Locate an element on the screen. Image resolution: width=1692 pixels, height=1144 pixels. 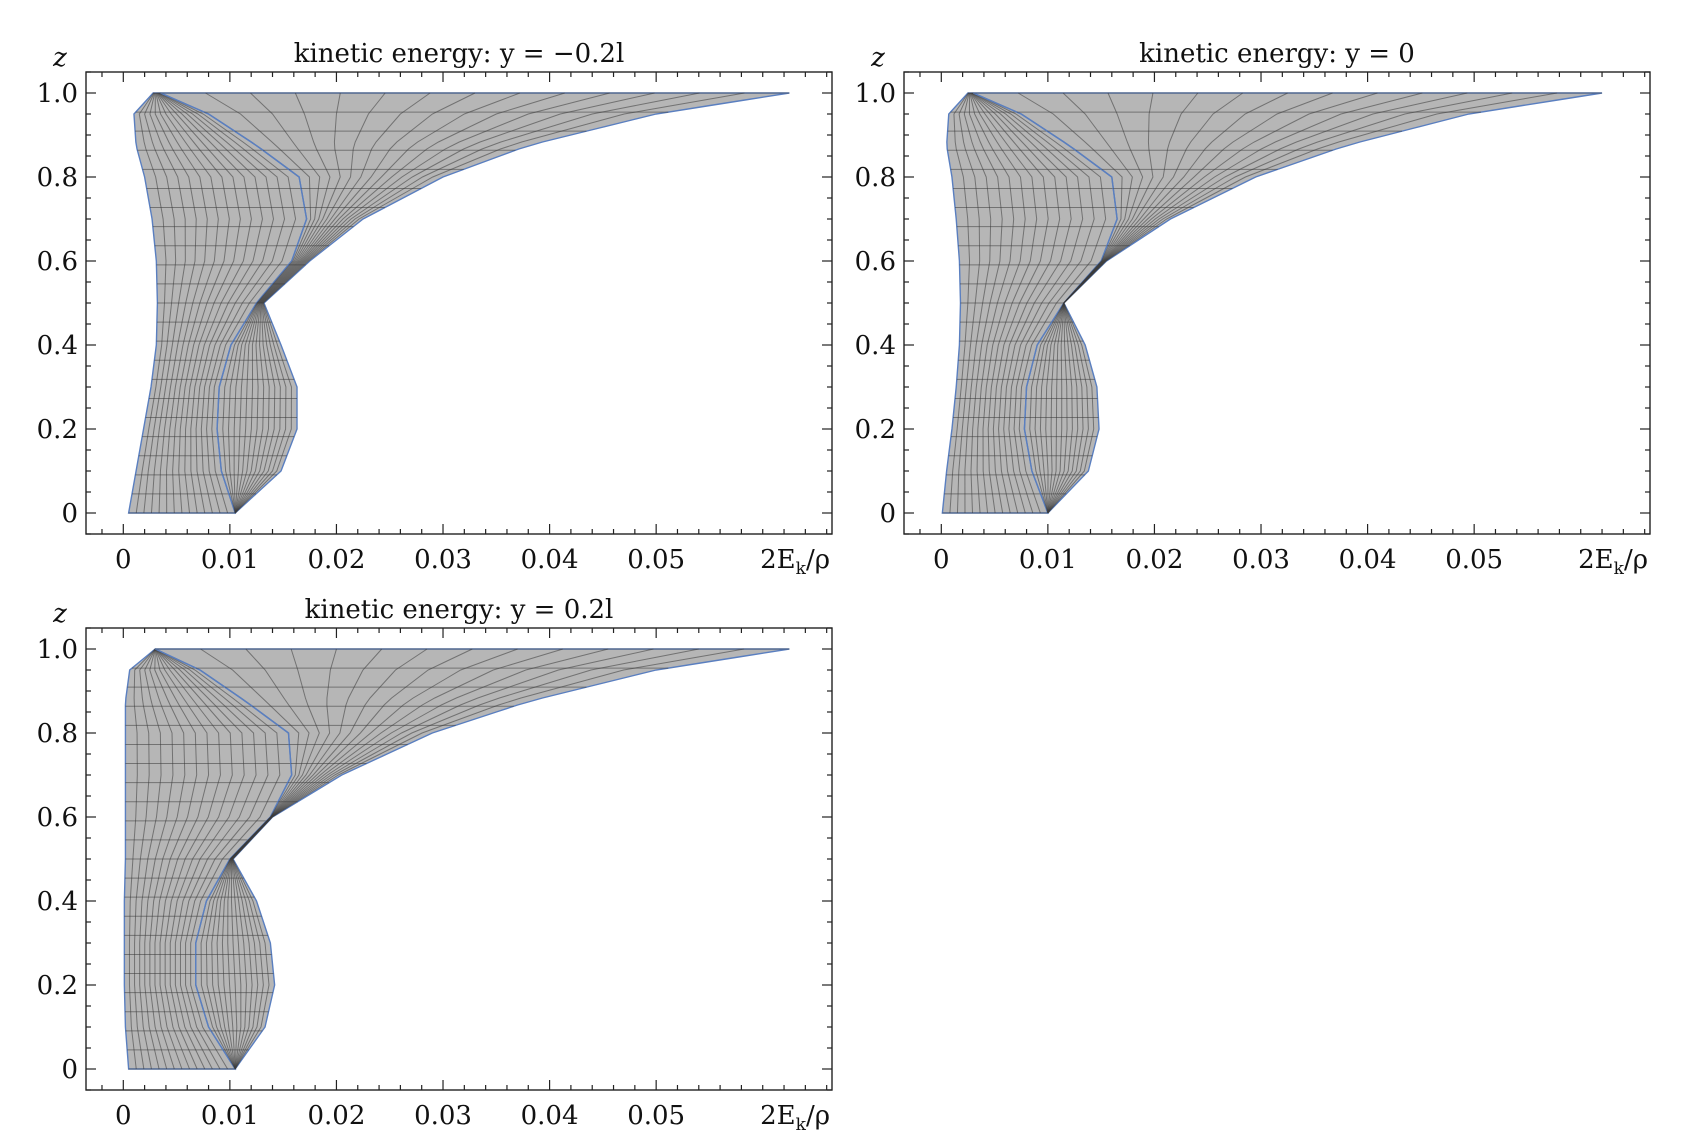
chart-title: kinetic energy: y = −0.2l is located at coordinates (459, 54).